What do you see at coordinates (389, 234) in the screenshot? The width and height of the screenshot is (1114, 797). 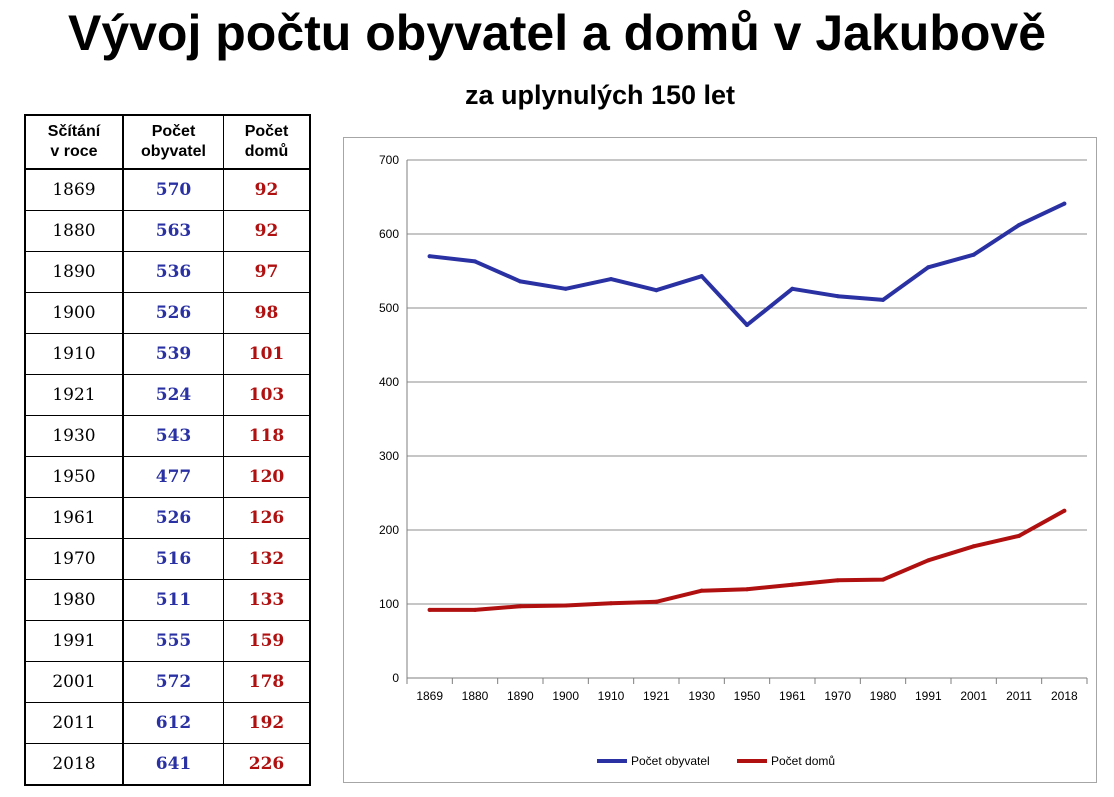 I see `y-tick-label: 600` at bounding box center [389, 234].